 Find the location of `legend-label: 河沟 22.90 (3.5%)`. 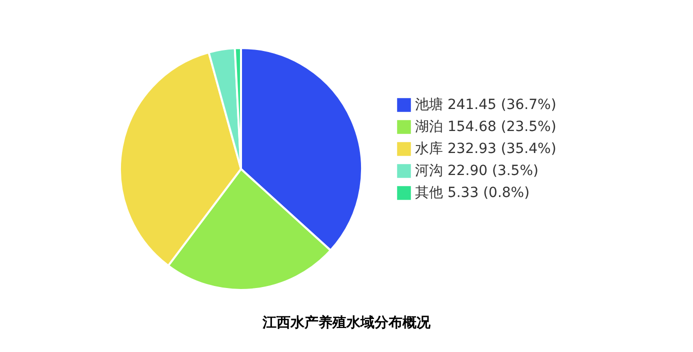

legend-label: 河沟 22.90 (3.5%) is located at coordinates (476, 171).